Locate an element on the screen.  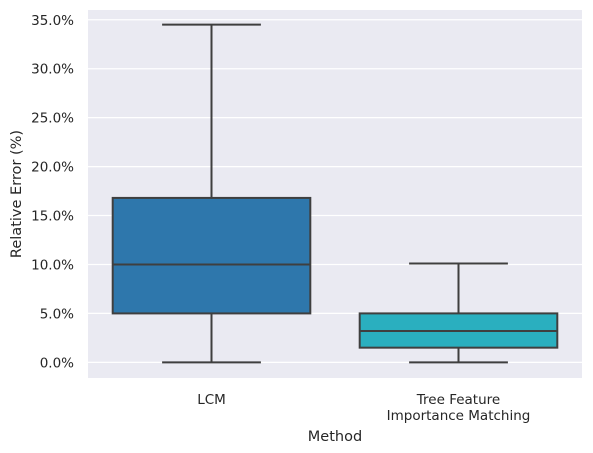
y-tick-label: 10.0% is located at coordinates (52, 265).